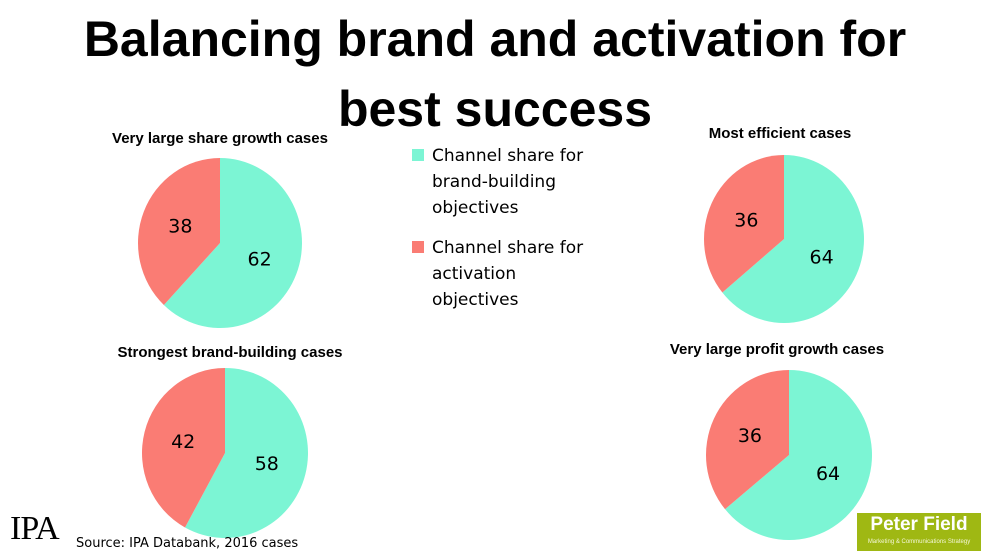  Describe the element at coordinates (246, 453) in the screenshot. I see `pie-slice-brand-building-brand-building` at that location.